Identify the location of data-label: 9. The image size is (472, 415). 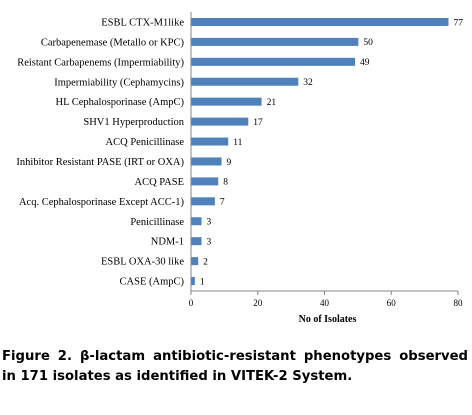
(229, 163).